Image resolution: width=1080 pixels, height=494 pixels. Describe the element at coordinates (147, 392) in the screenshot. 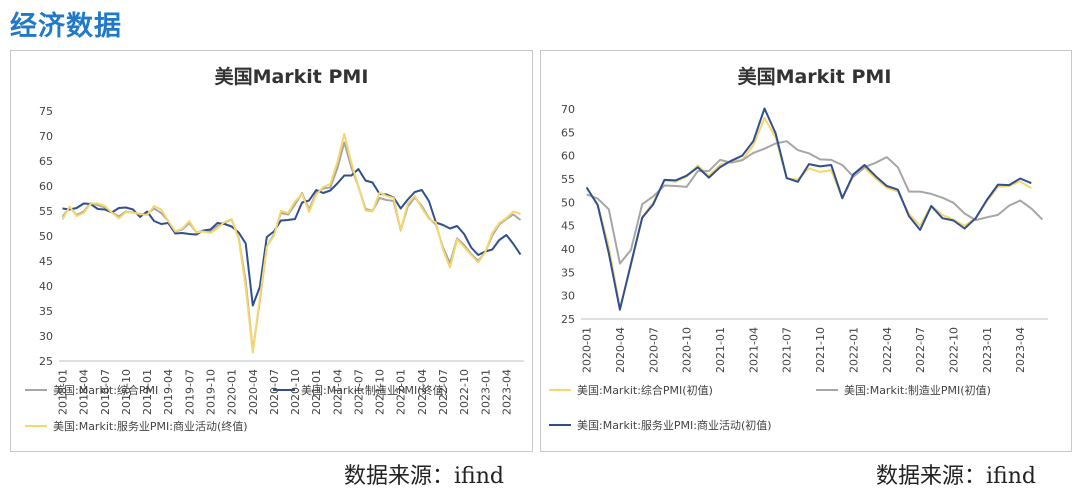

I see `x-tick-label: 2019-01` at that location.